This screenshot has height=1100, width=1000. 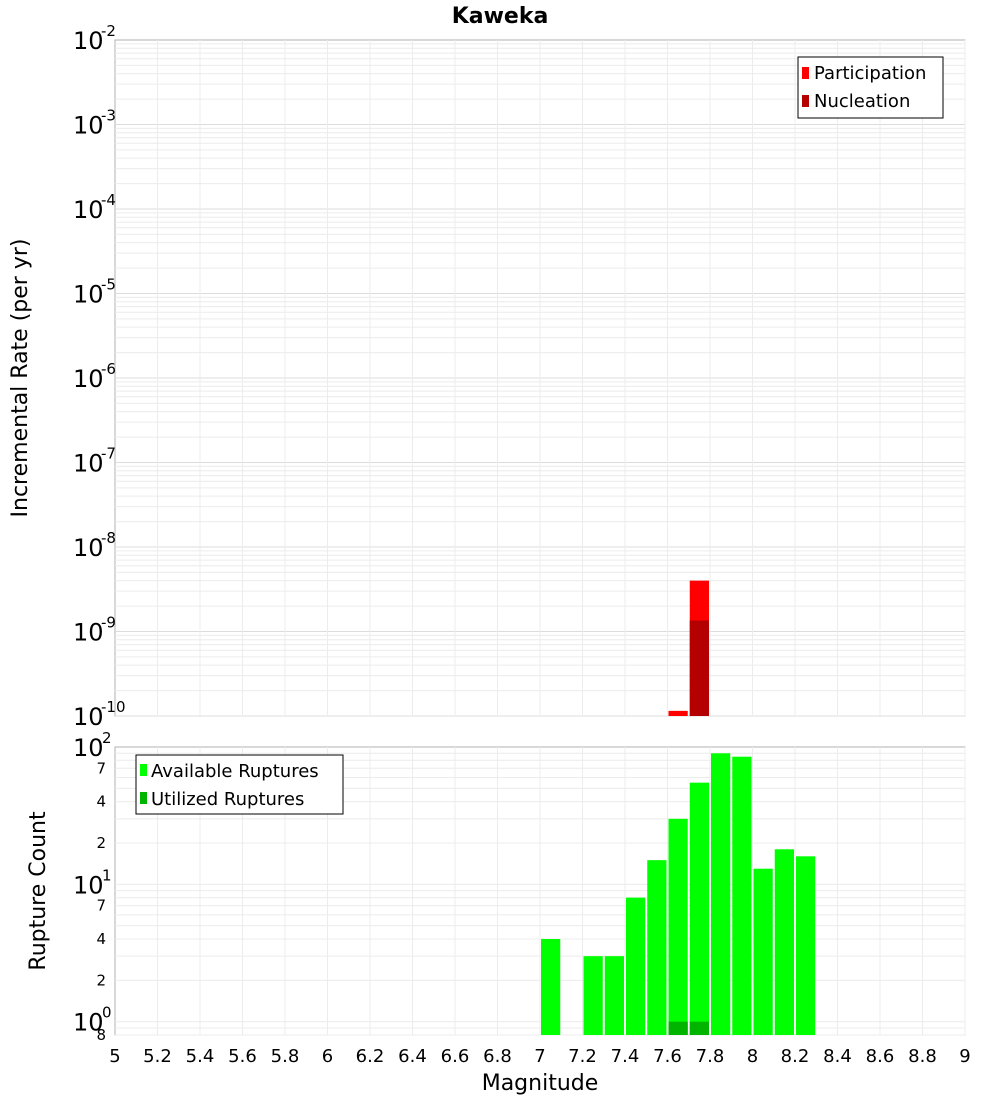 What do you see at coordinates (107, 1013) in the screenshot?
I see `count-y-tick-exponent: 0` at bounding box center [107, 1013].